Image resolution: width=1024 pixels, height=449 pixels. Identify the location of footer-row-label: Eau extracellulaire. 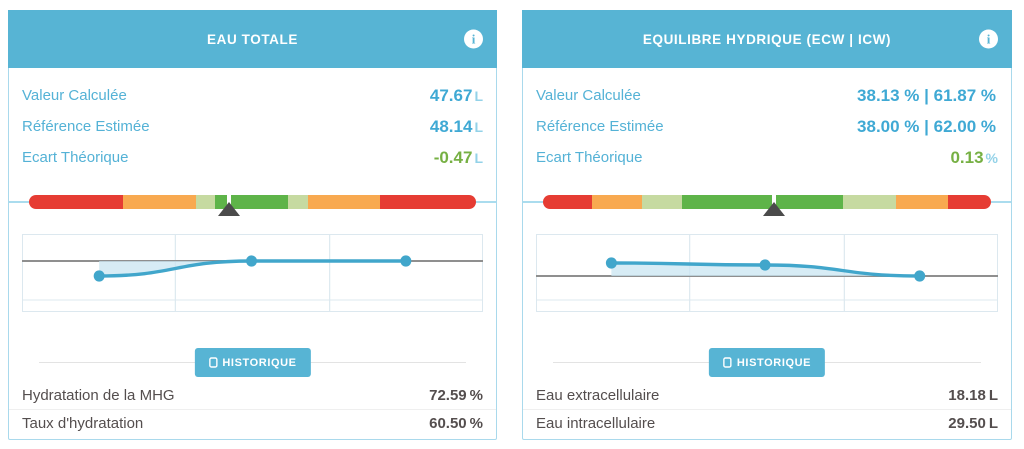
(598, 395).